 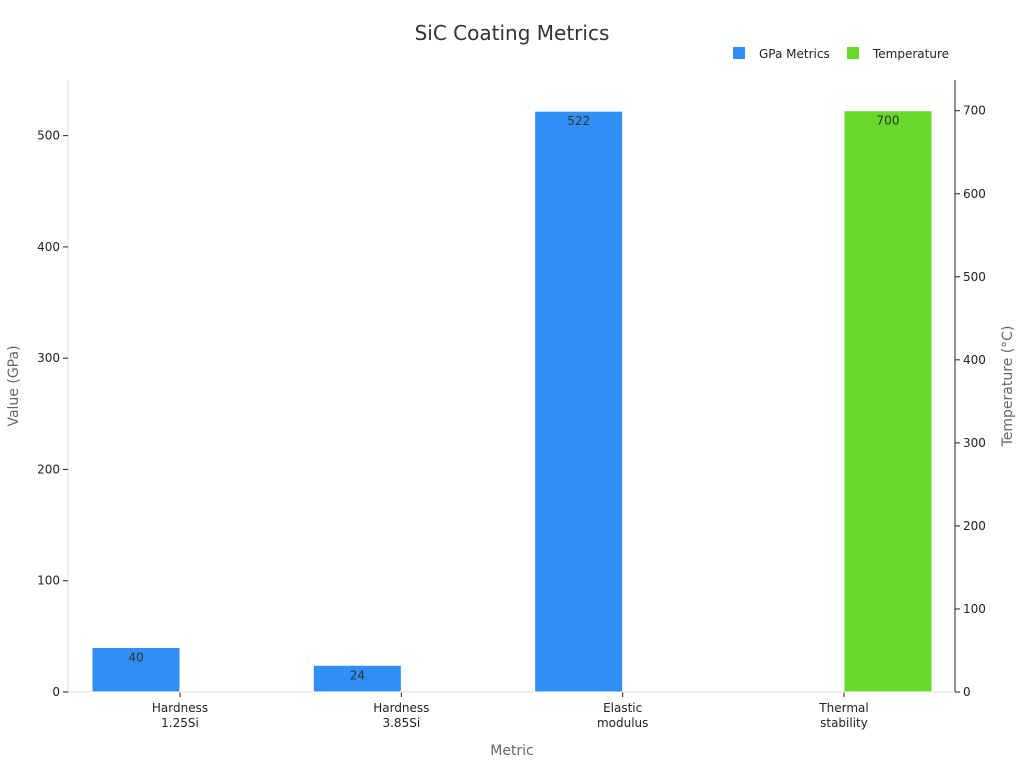 I want to click on y-tick-label: 500, so click(x=48, y=136).